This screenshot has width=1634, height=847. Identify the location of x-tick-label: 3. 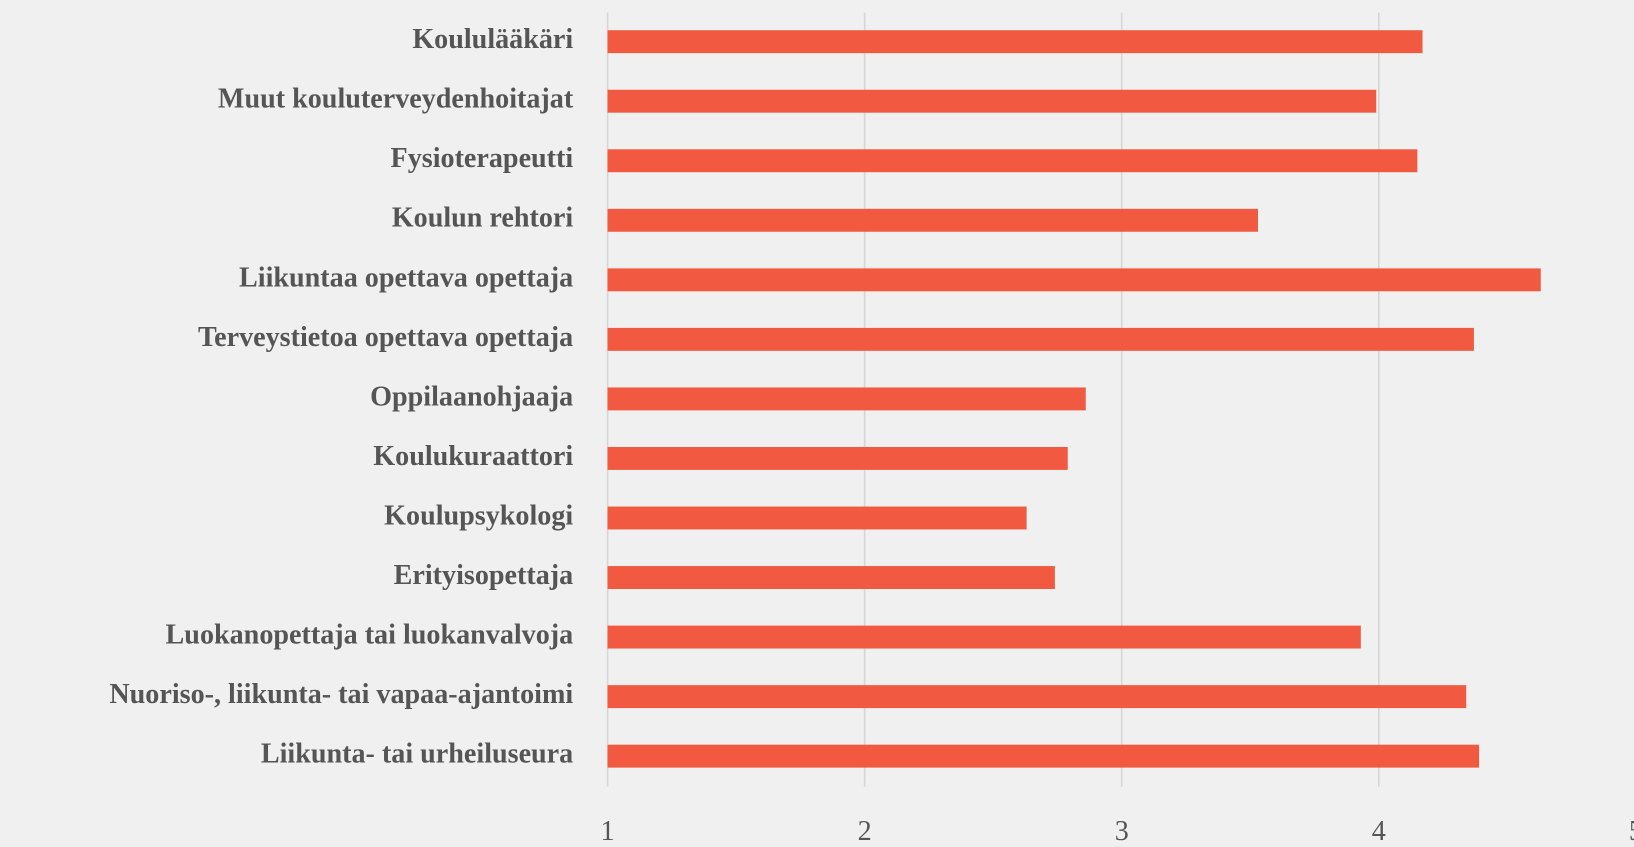
(1122, 831).